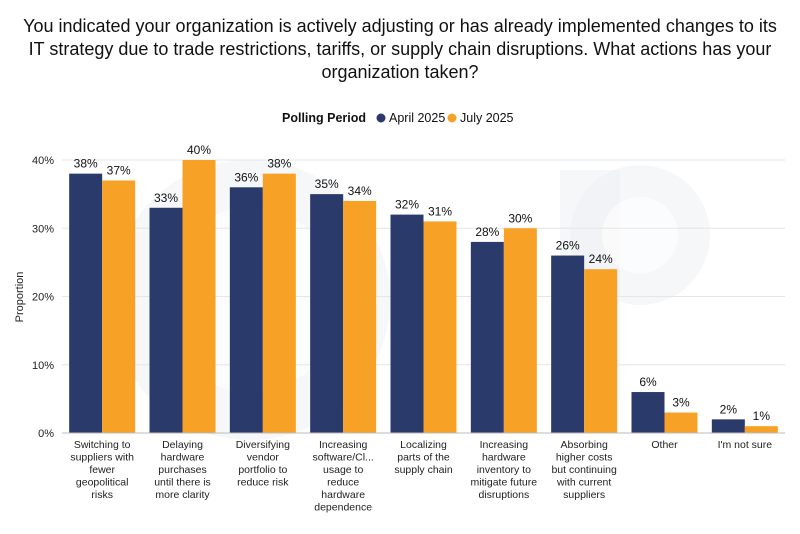 The image size is (800, 534). I want to click on category-label-line: supply chain, so click(423, 470).